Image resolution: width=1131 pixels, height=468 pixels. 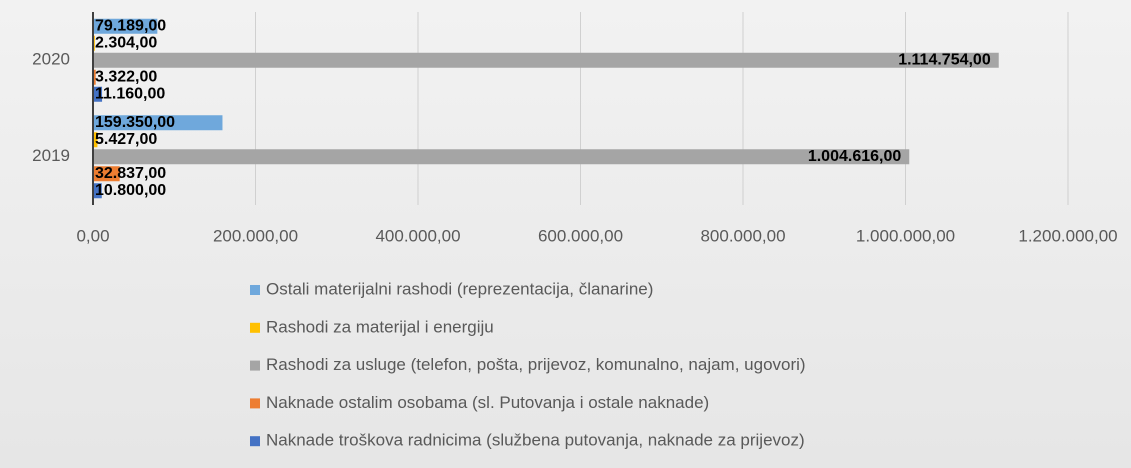 I want to click on data-label: 79.189,00, so click(x=130, y=25).